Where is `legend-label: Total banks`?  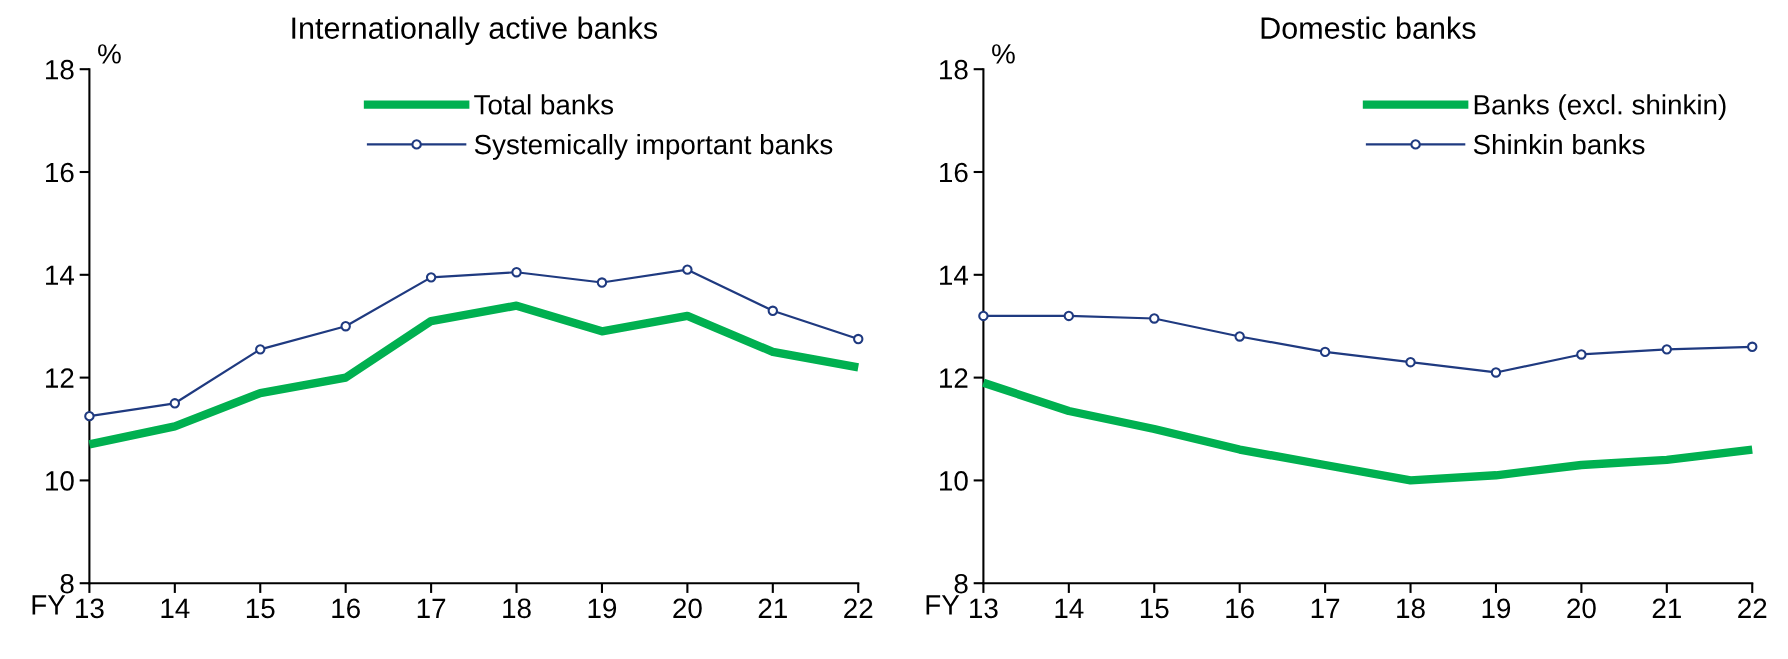 legend-label: Total banks is located at coordinates (544, 104).